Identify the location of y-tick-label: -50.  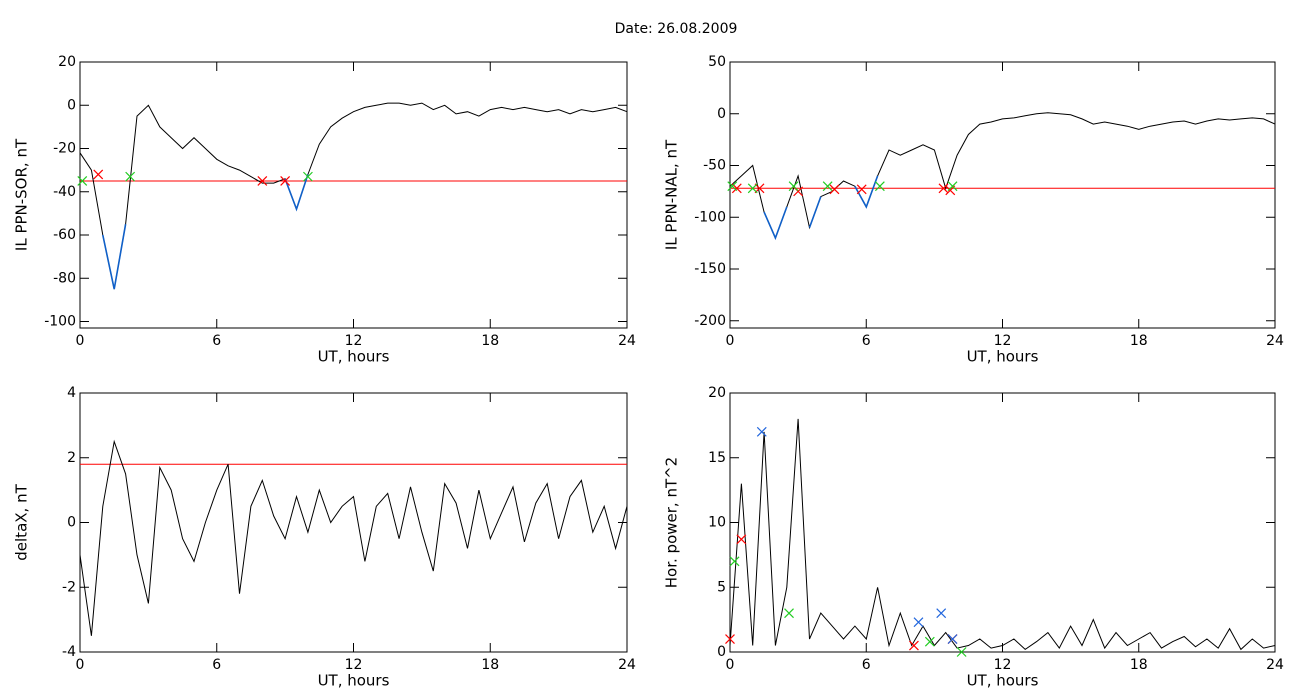
(714, 166).